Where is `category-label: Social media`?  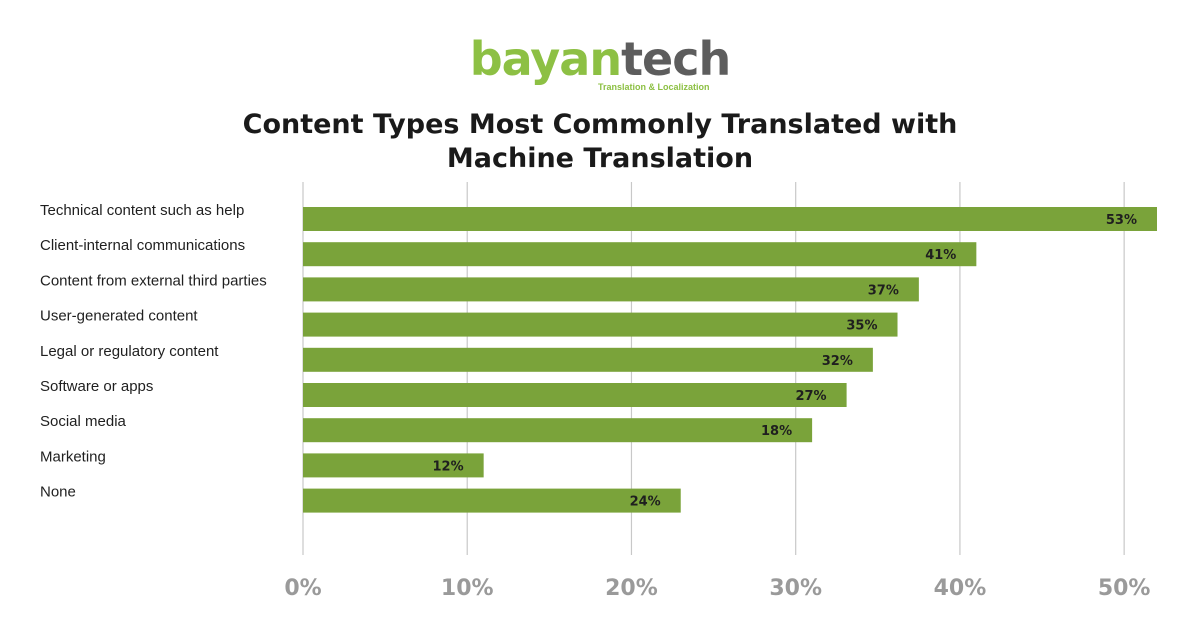 category-label: Social media is located at coordinates (83, 421).